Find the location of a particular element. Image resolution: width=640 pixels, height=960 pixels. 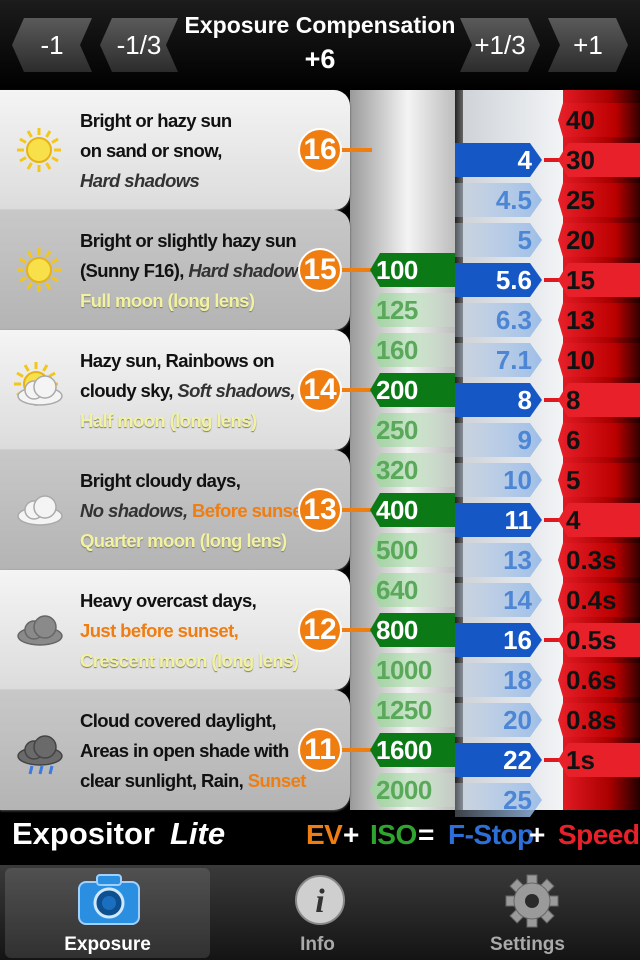

camera-icon is located at coordinates (109, 899).